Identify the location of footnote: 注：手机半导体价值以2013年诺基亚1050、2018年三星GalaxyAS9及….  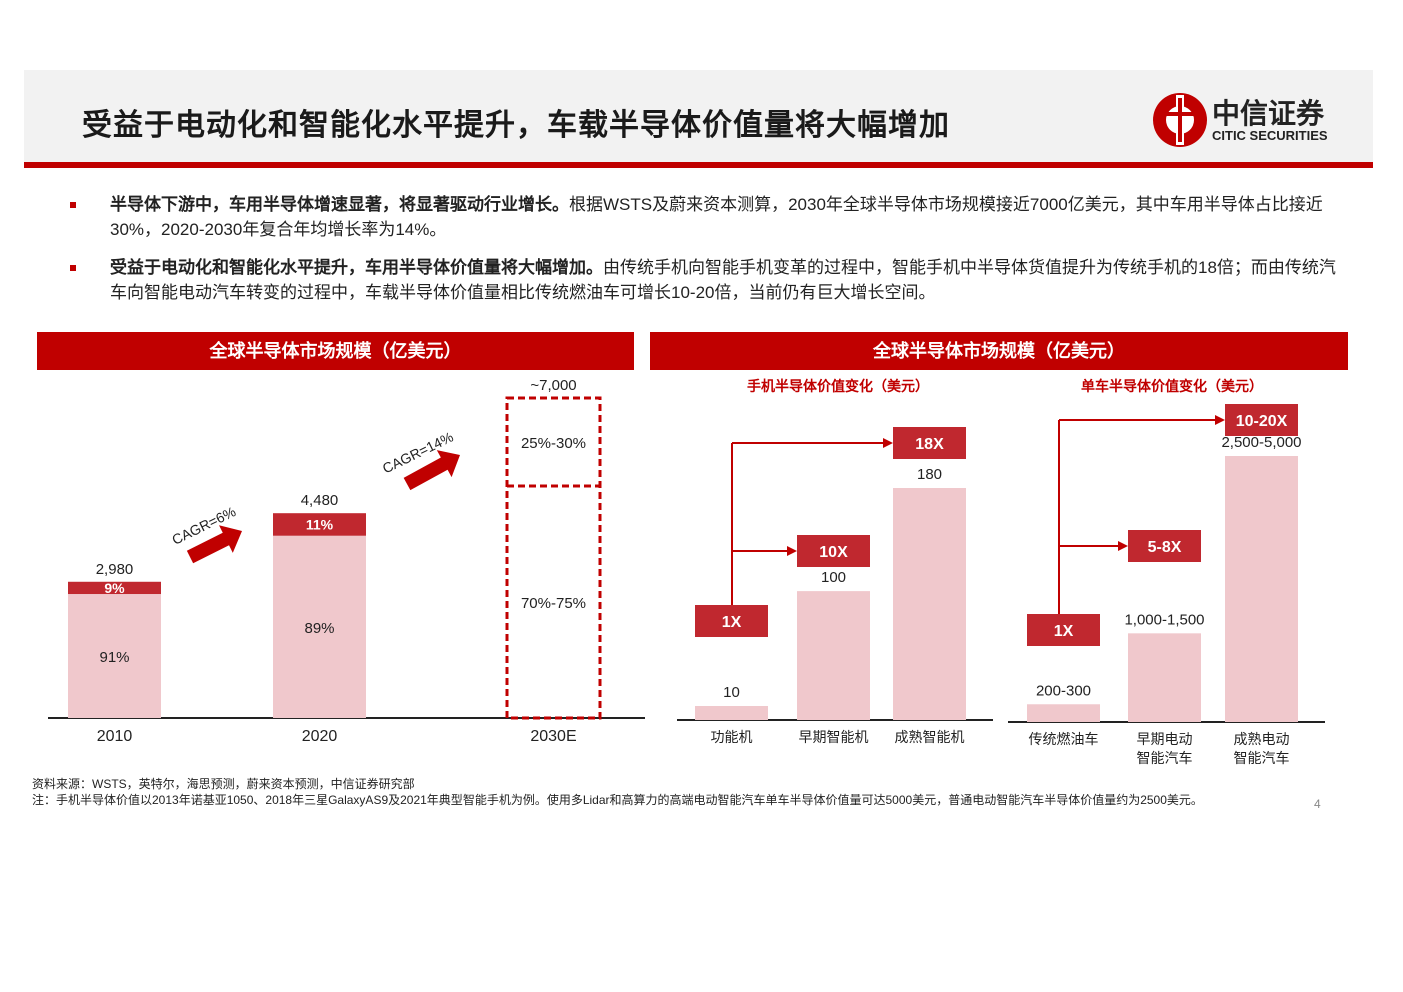
(617, 800).